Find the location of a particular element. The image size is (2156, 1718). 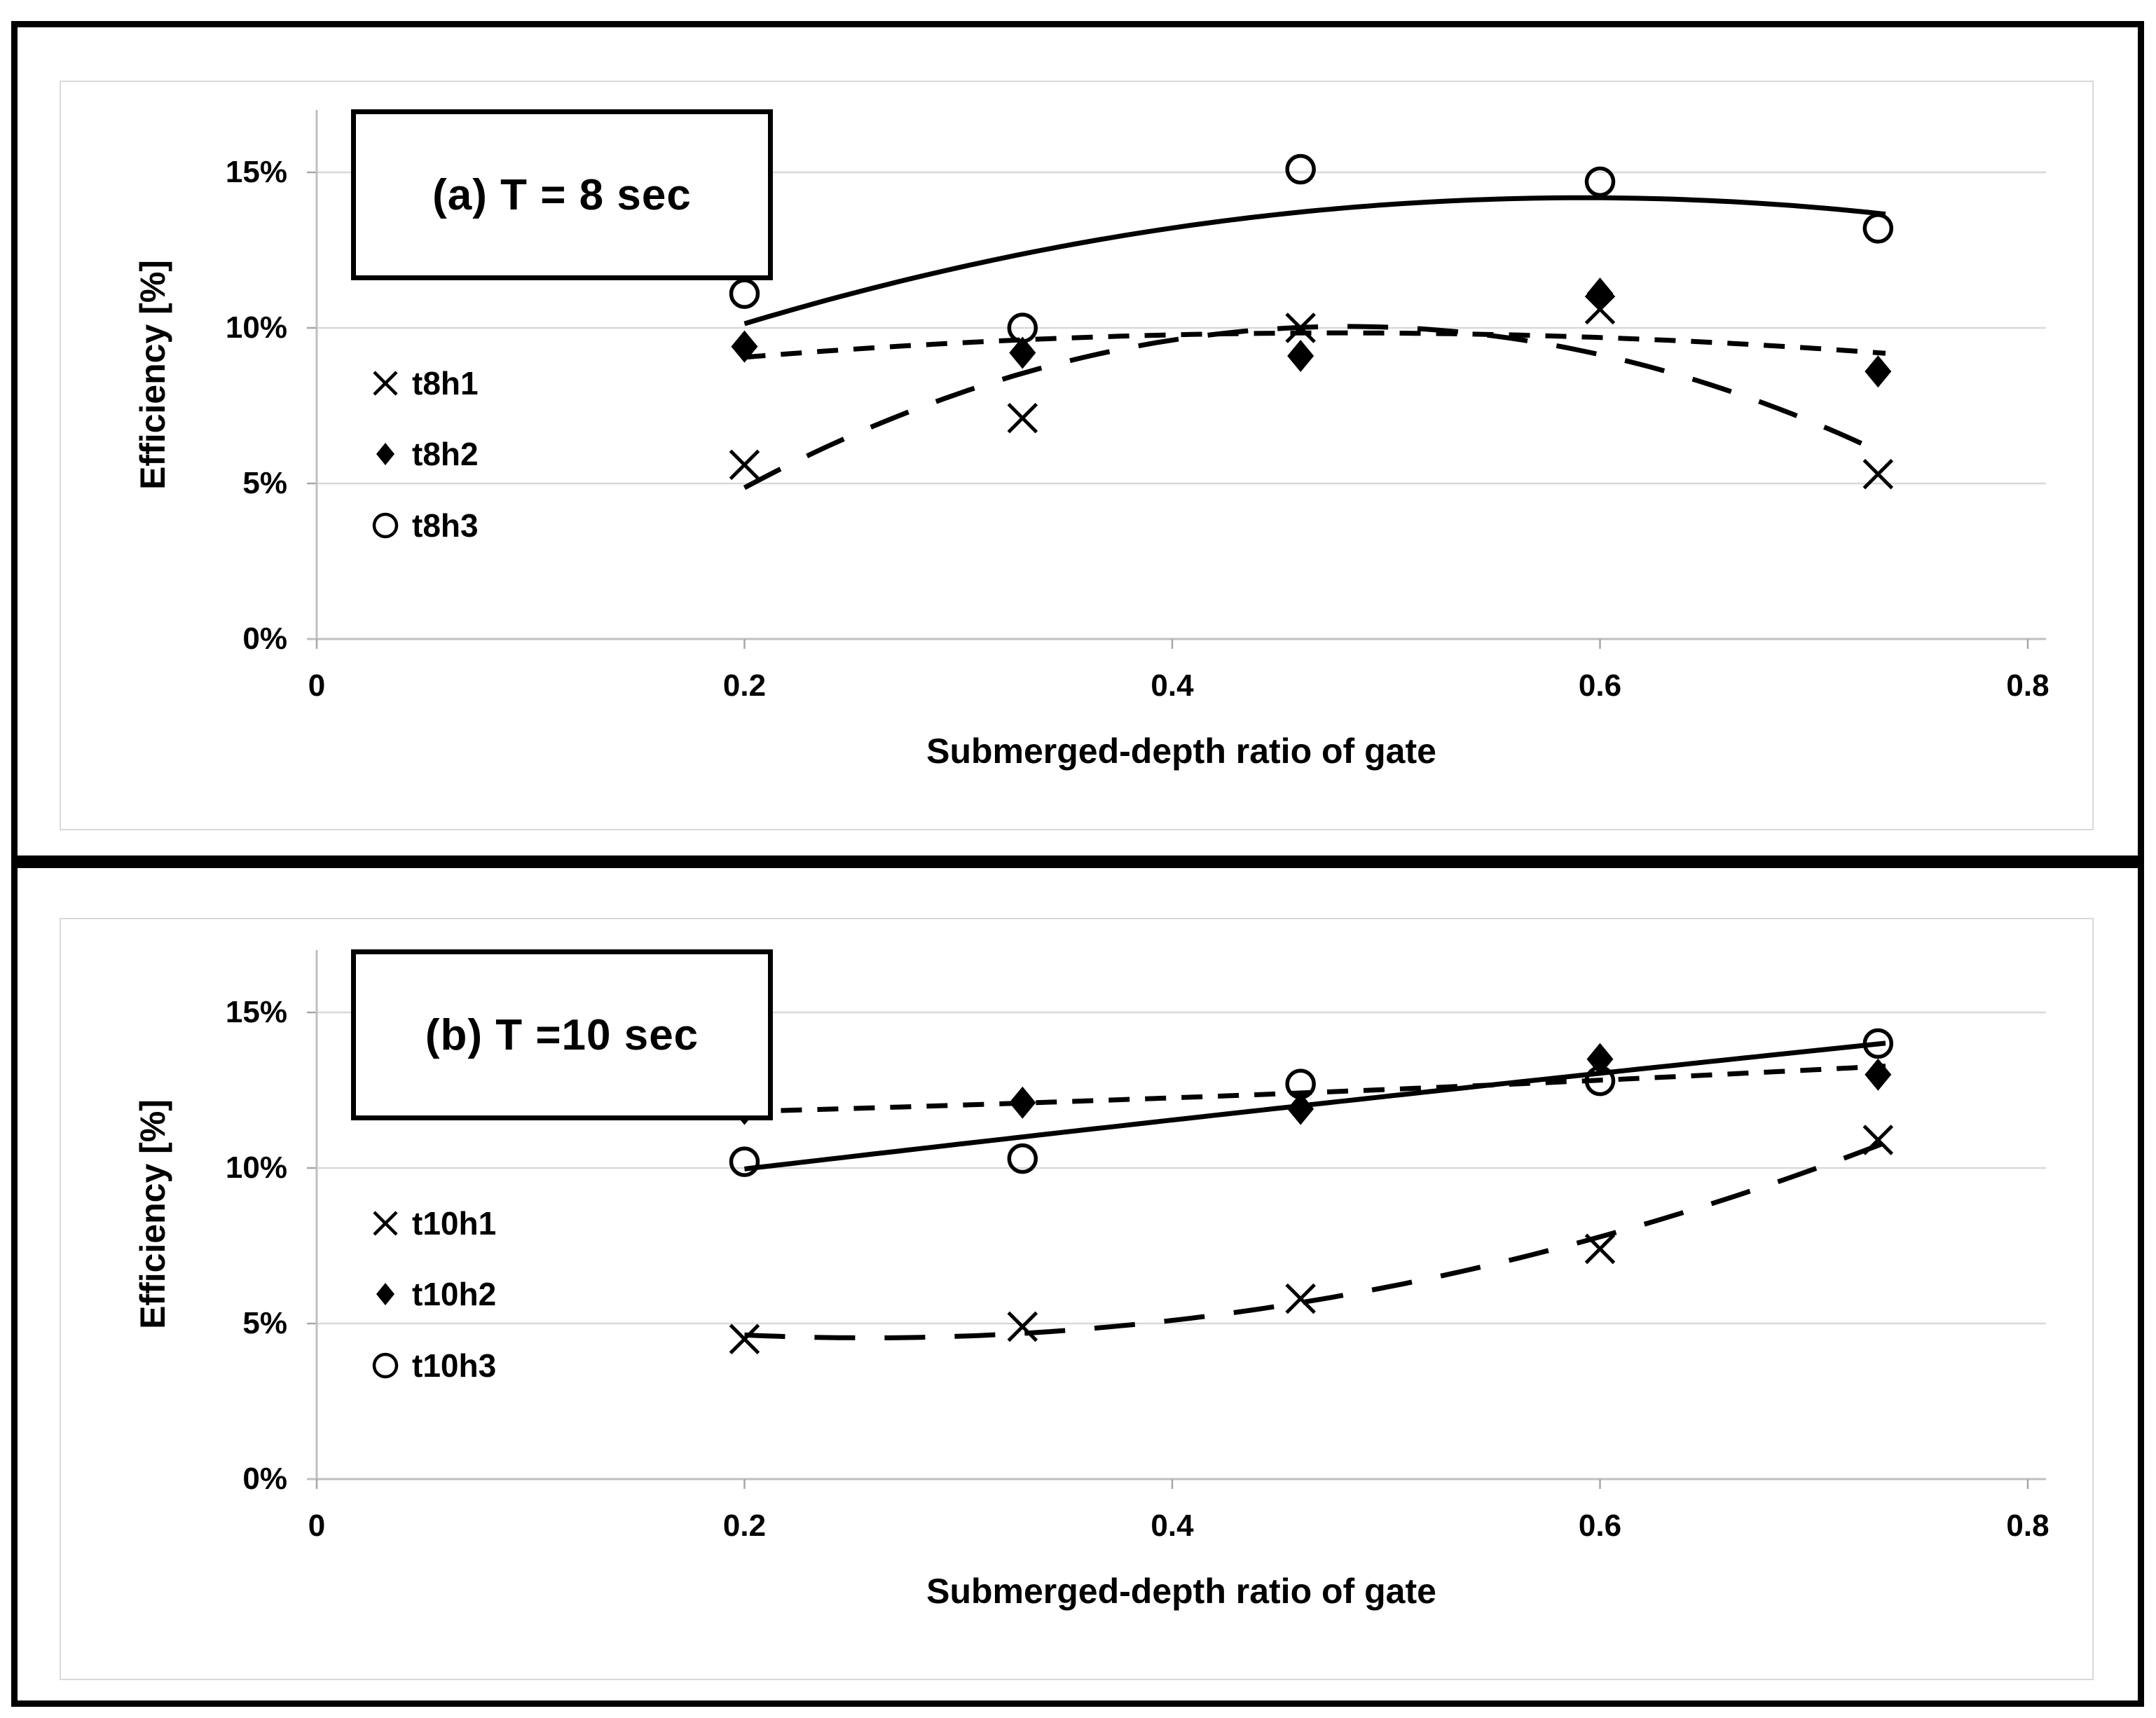

legend-item-t8h3: t8h3 is located at coordinates (422, 525).